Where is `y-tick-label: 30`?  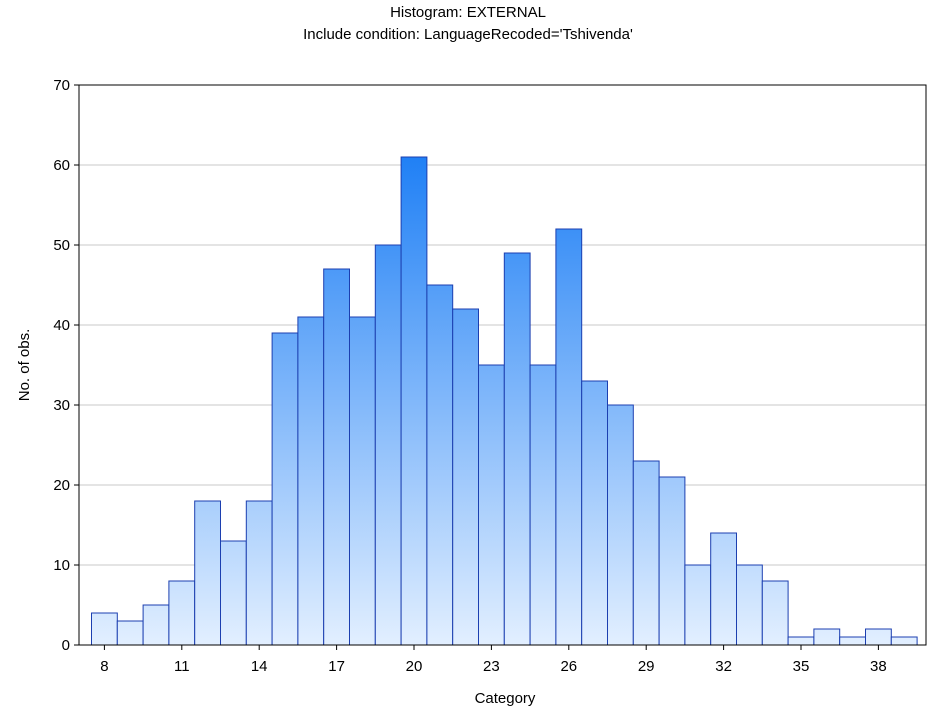 y-tick-label: 30 is located at coordinates (61, 405).